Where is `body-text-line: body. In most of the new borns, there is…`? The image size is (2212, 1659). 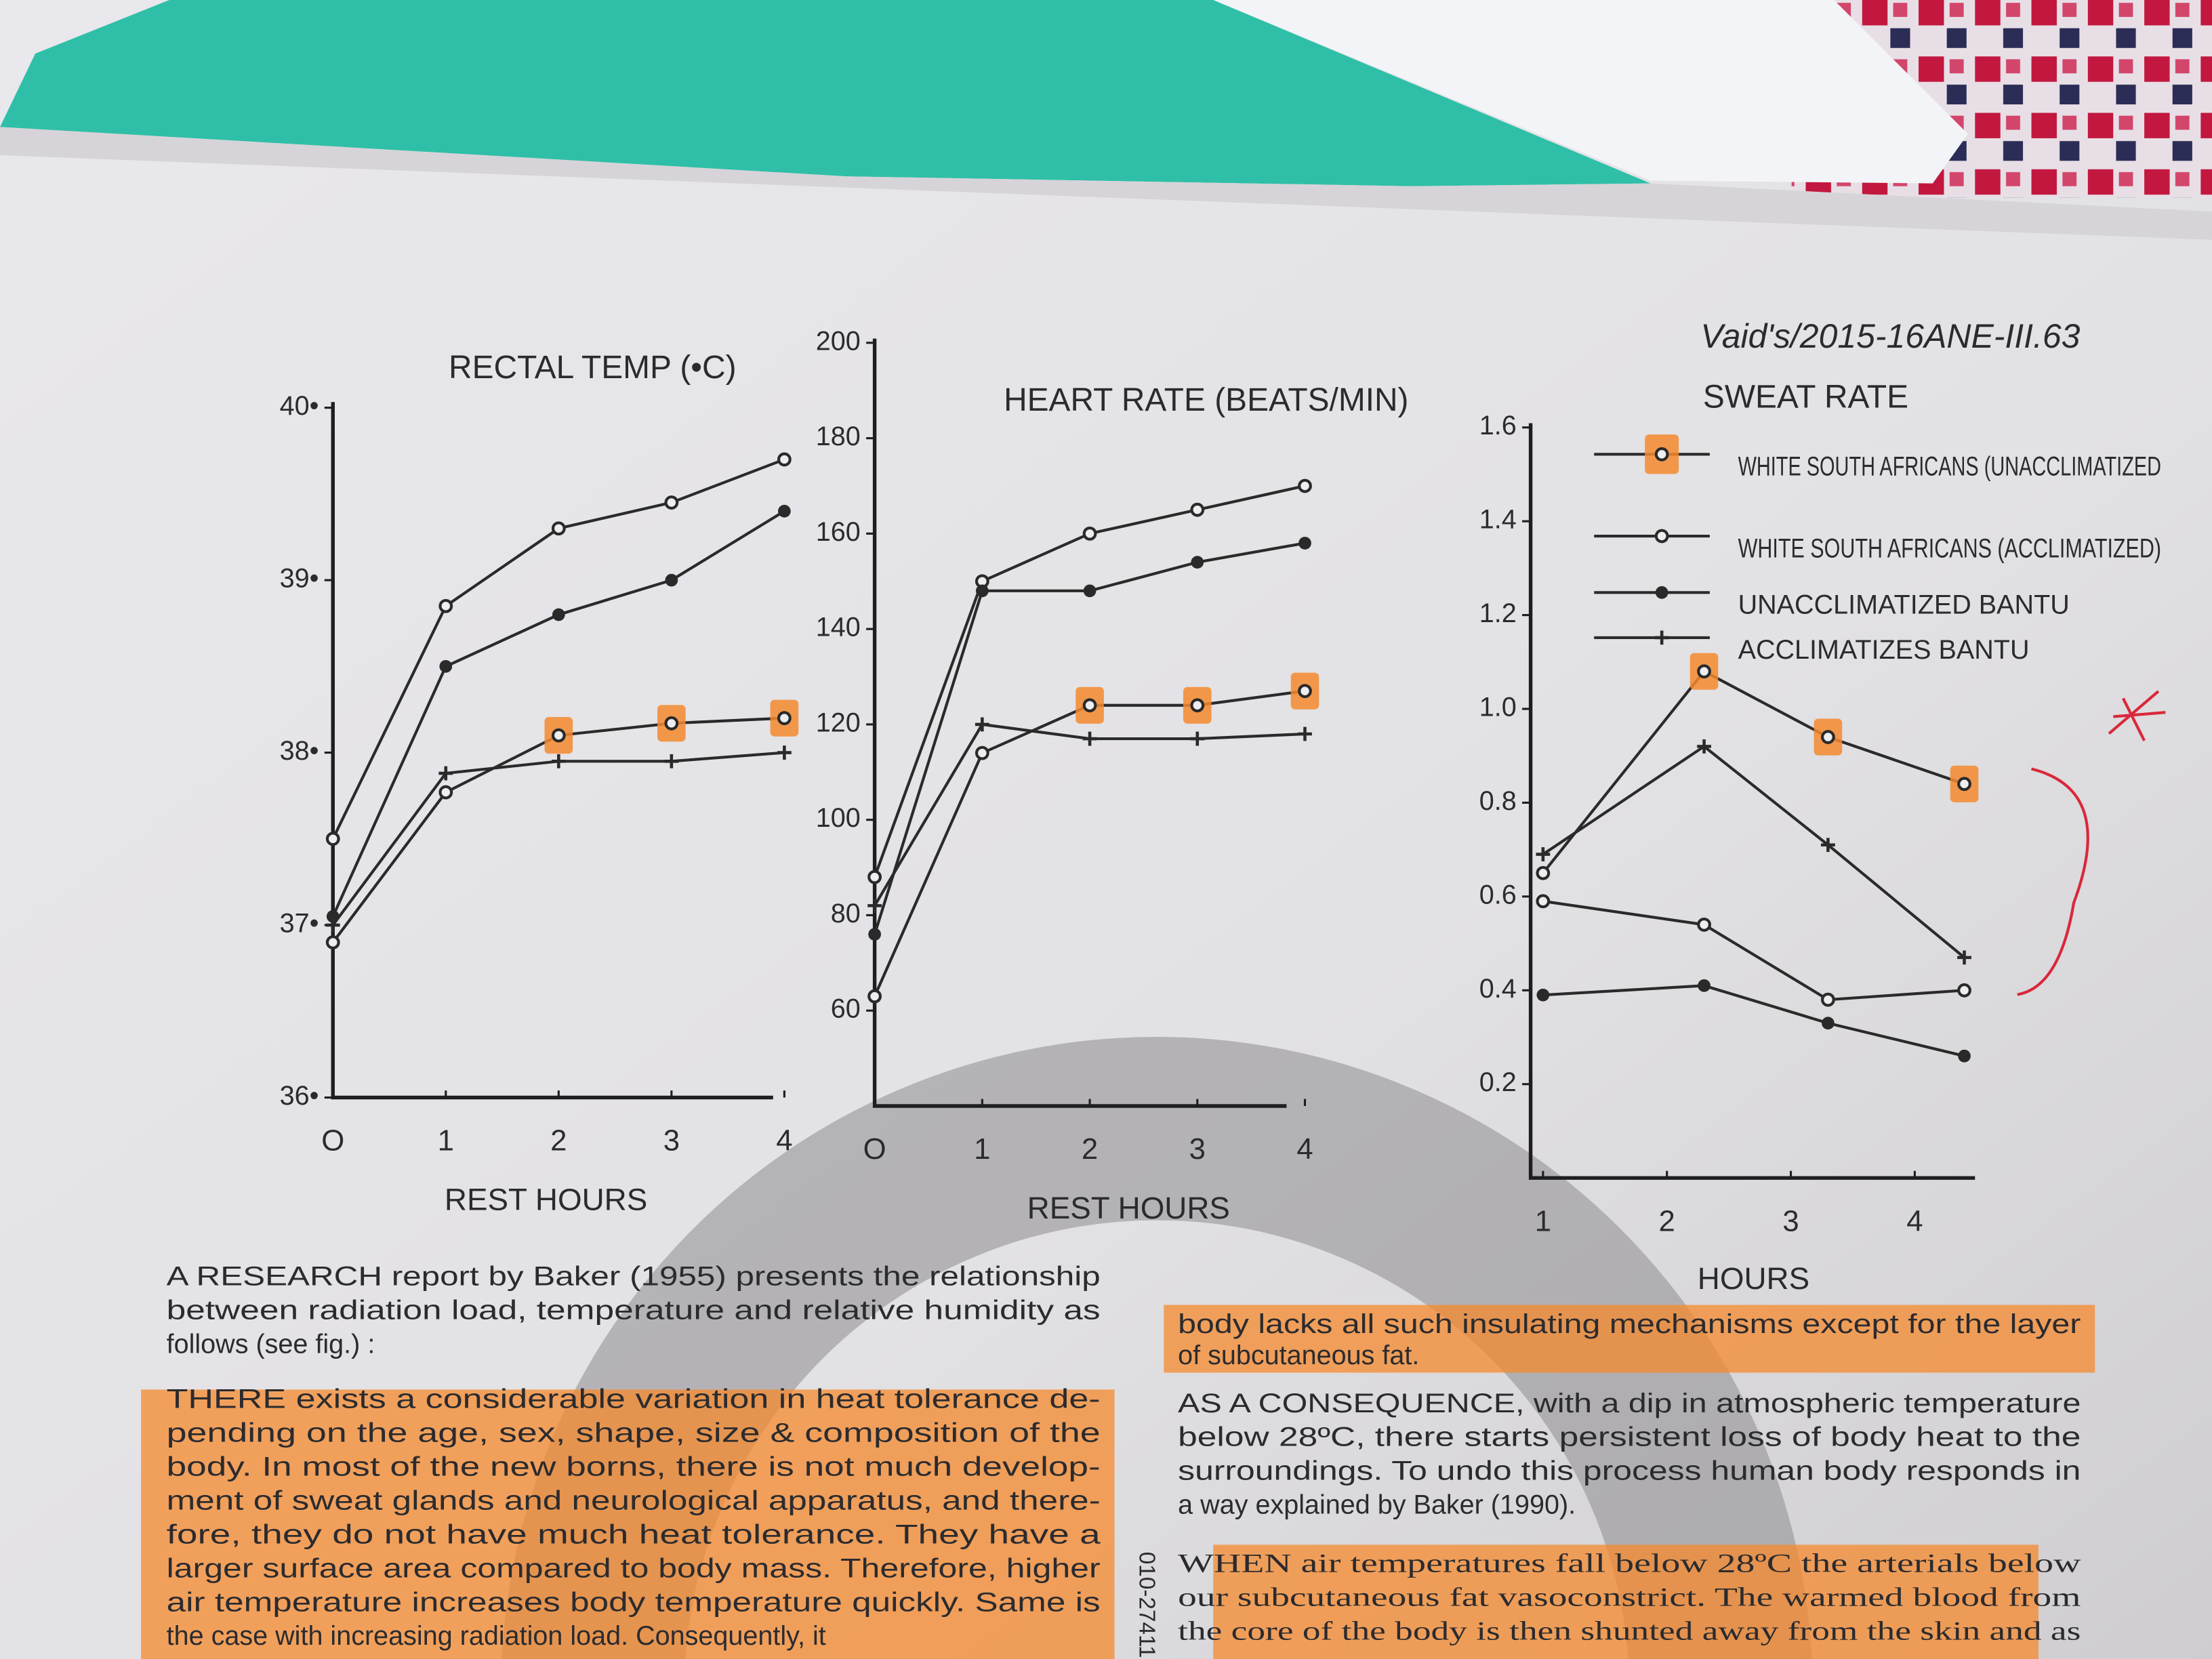 body-text-line: body. In most of the new borns, there is… is located at coordinates (634, 1467).